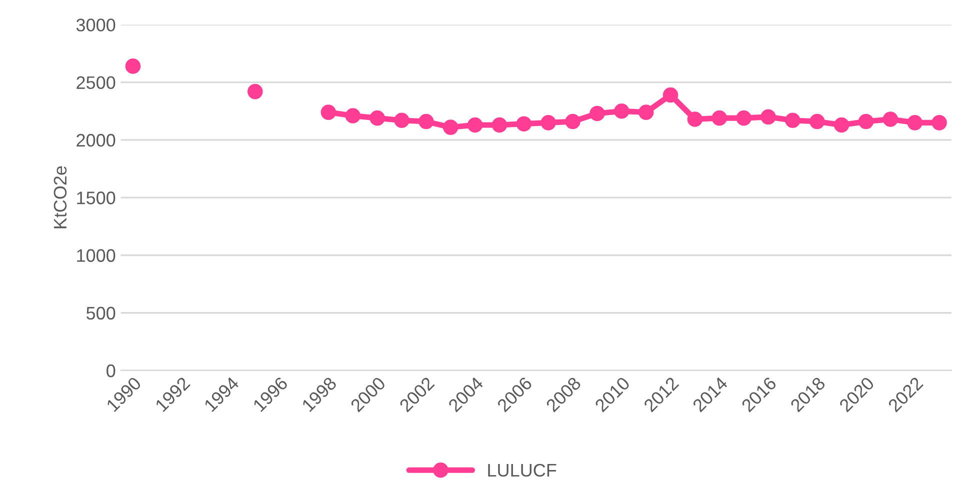  Describe the element at coordinates (96, 140) in the screenshot. I see `y-tick-label: 2000` at that location.